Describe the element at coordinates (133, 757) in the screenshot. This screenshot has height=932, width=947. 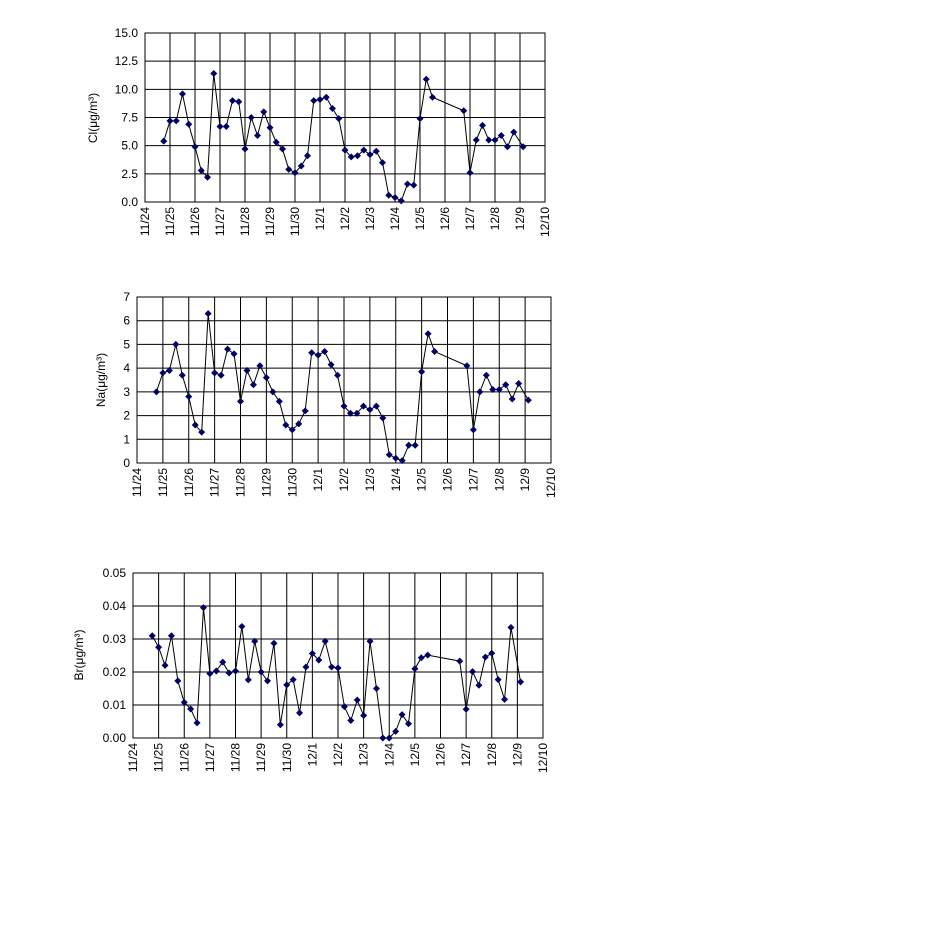
I see `x-tick-label: 11/24` at that location.